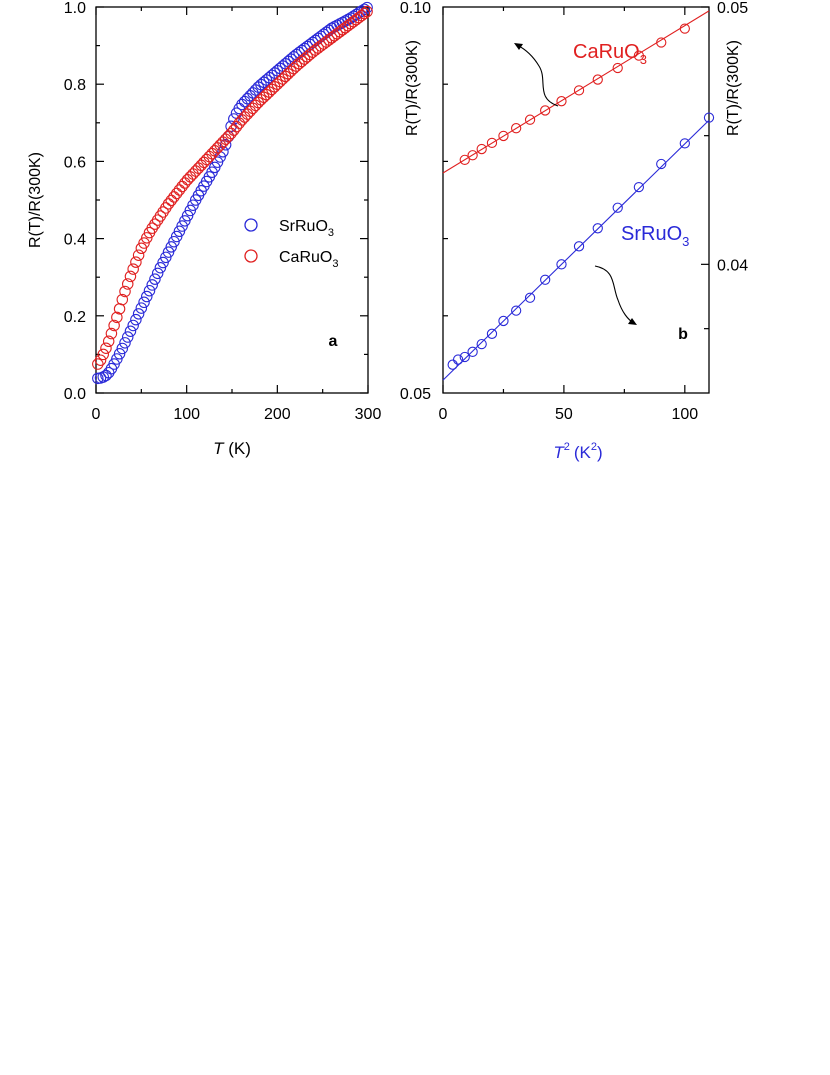 Image resolution: width=830 pixels, height=1075 pixels. I want to click on panel-a-y-tick-label: 0.2, so click(75, 317).